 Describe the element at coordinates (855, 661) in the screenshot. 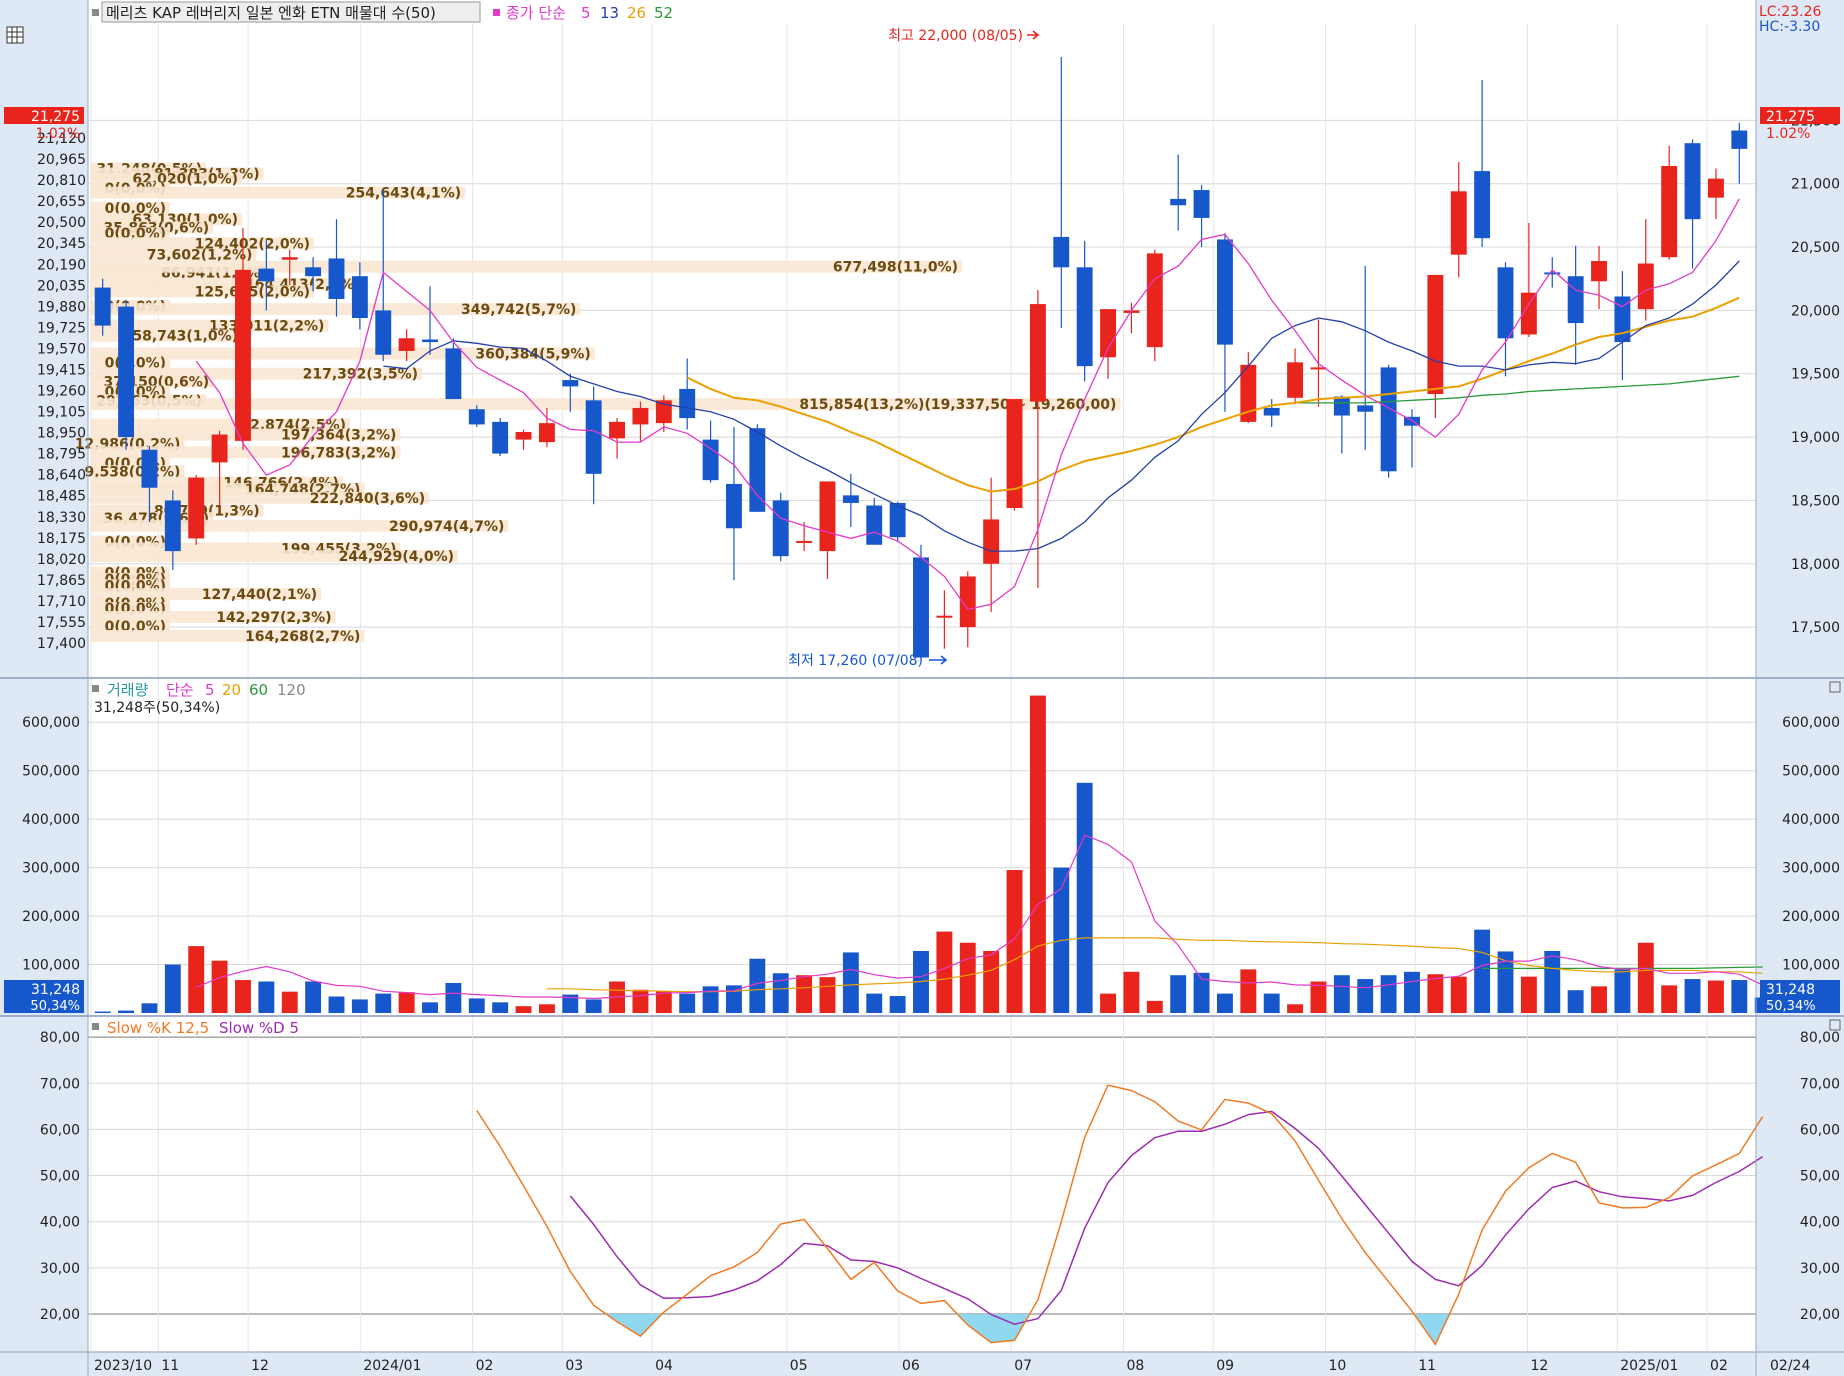

I see `low-annotation: 최저 17,260 (07/08)` at that location.